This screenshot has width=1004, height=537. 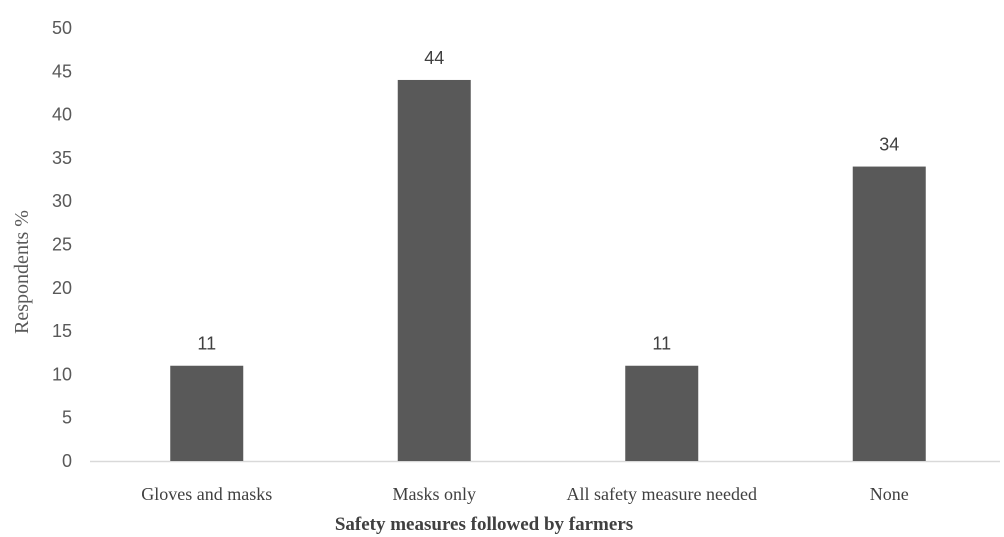 What do you see at coordinates (62, 71) in the screenshot?
I see `y-tick-label: 45` at bounding box center [62, 71].